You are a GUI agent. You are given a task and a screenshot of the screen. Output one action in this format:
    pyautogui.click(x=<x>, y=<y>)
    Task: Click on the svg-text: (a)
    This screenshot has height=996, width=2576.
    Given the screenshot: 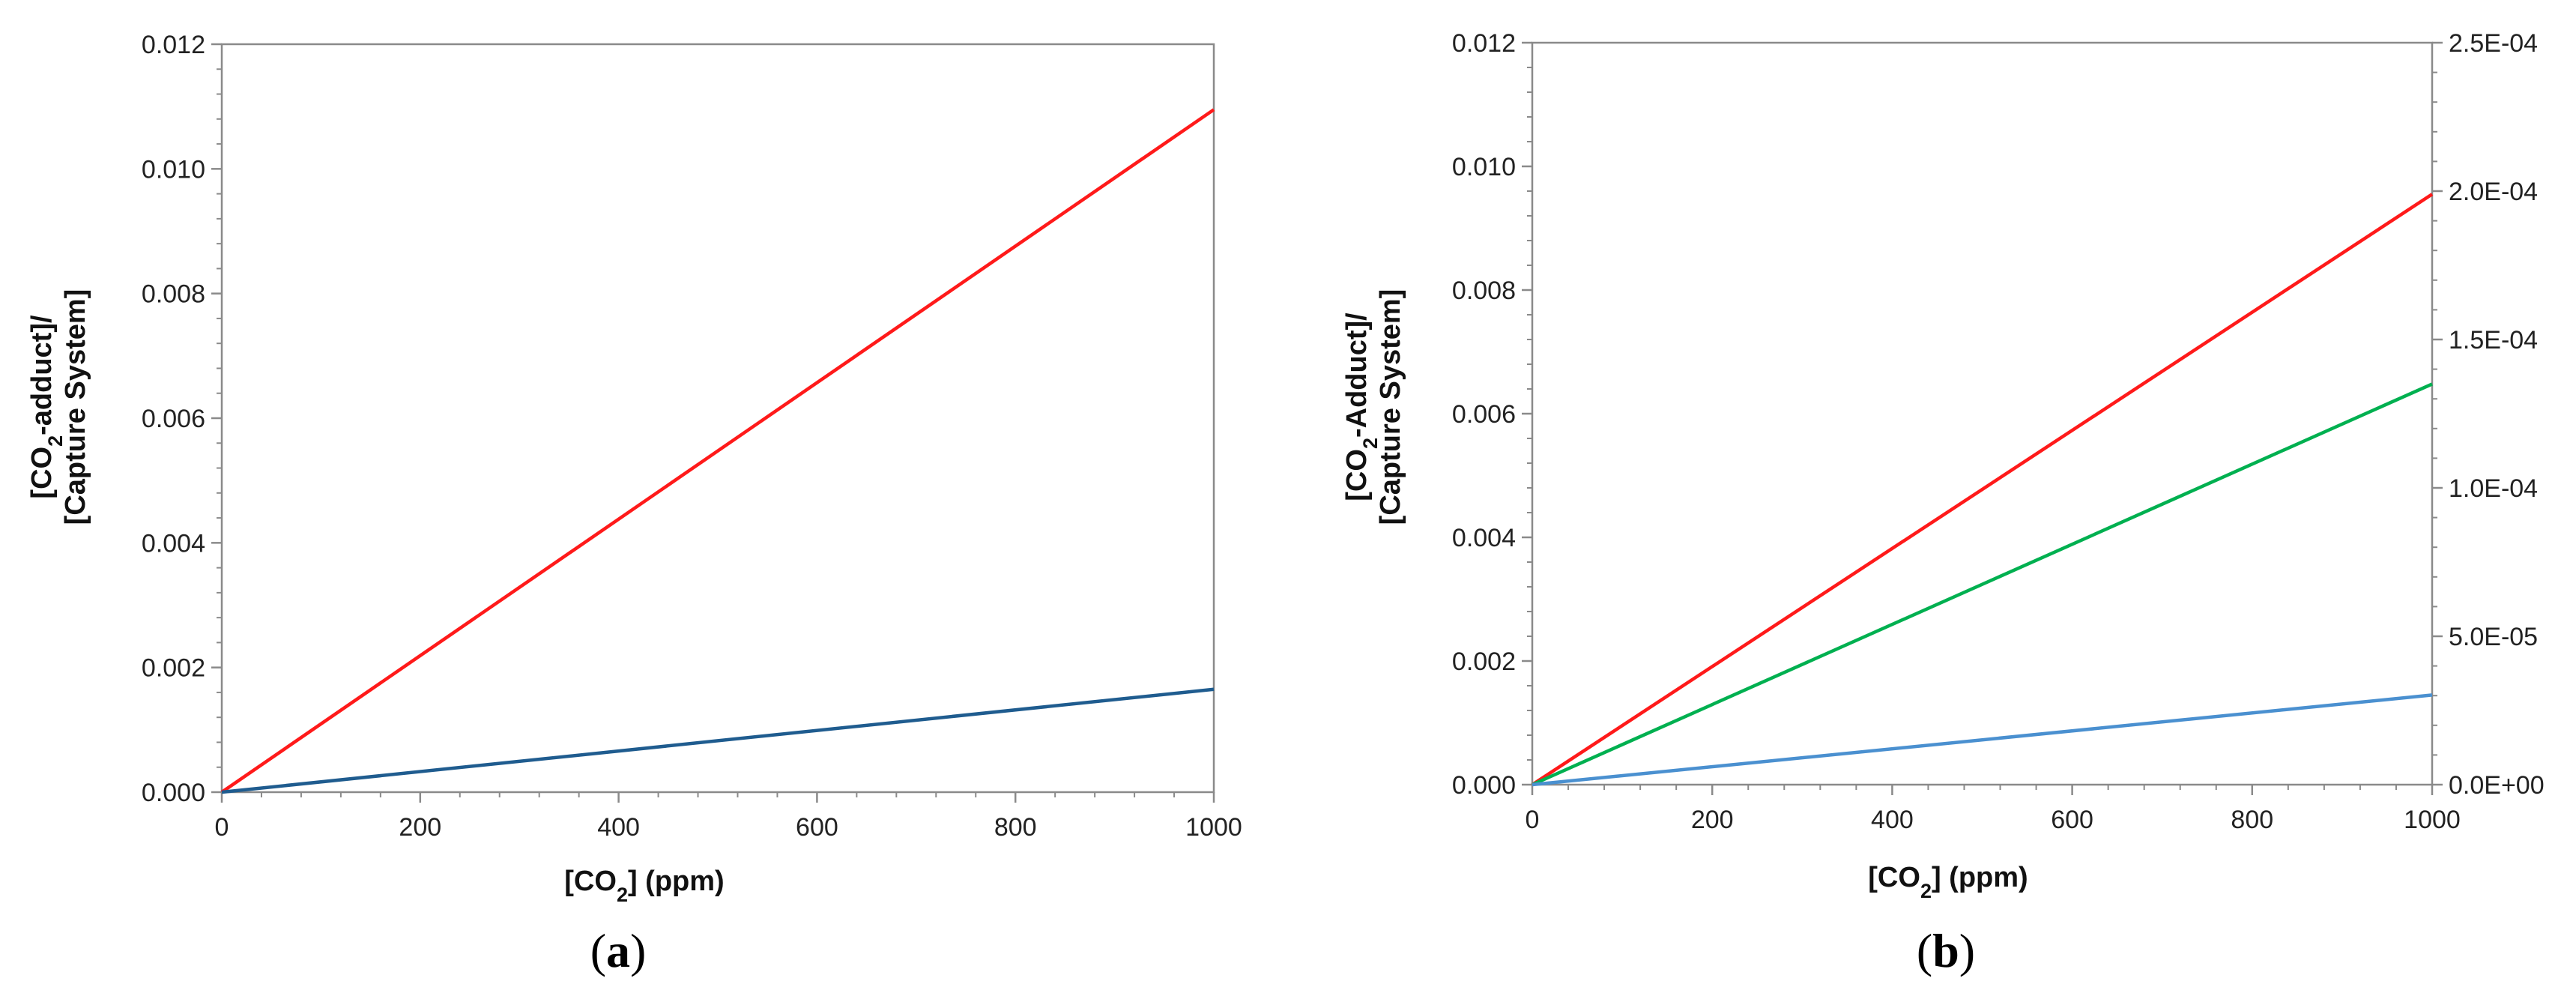 What is the action you would take?
    pyautogui.click(x=618, y=950)
    